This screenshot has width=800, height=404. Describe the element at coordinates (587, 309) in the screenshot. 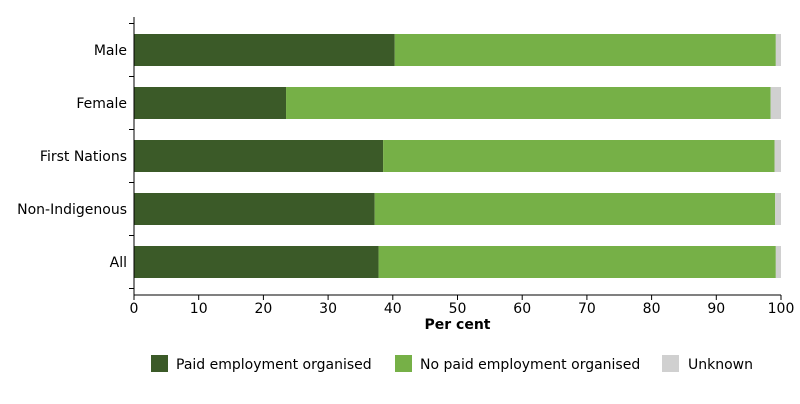

I see `x-tick-label: 70` at that location.